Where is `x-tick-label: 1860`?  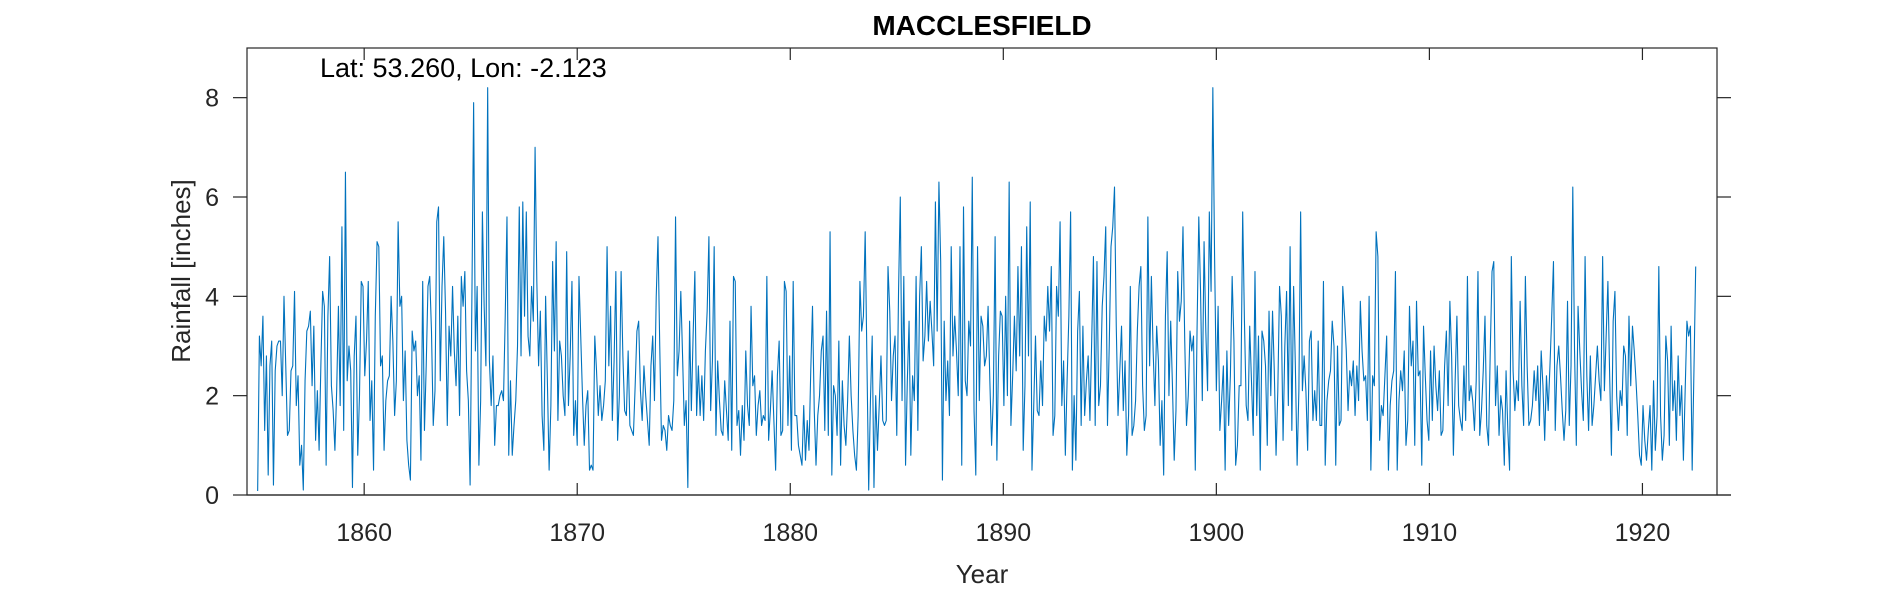 x-tick-label: 1860 is located at coordinates (364, 533).